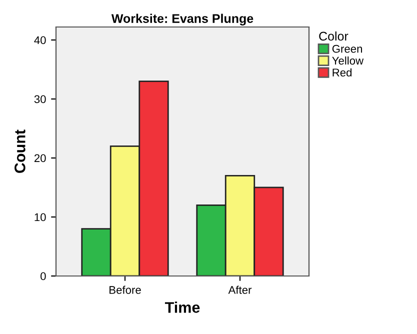  What do you see at coordinates (20, 151) in the screenshot?
I see `y-axis-title: Count` at bounding box center [20, 151].